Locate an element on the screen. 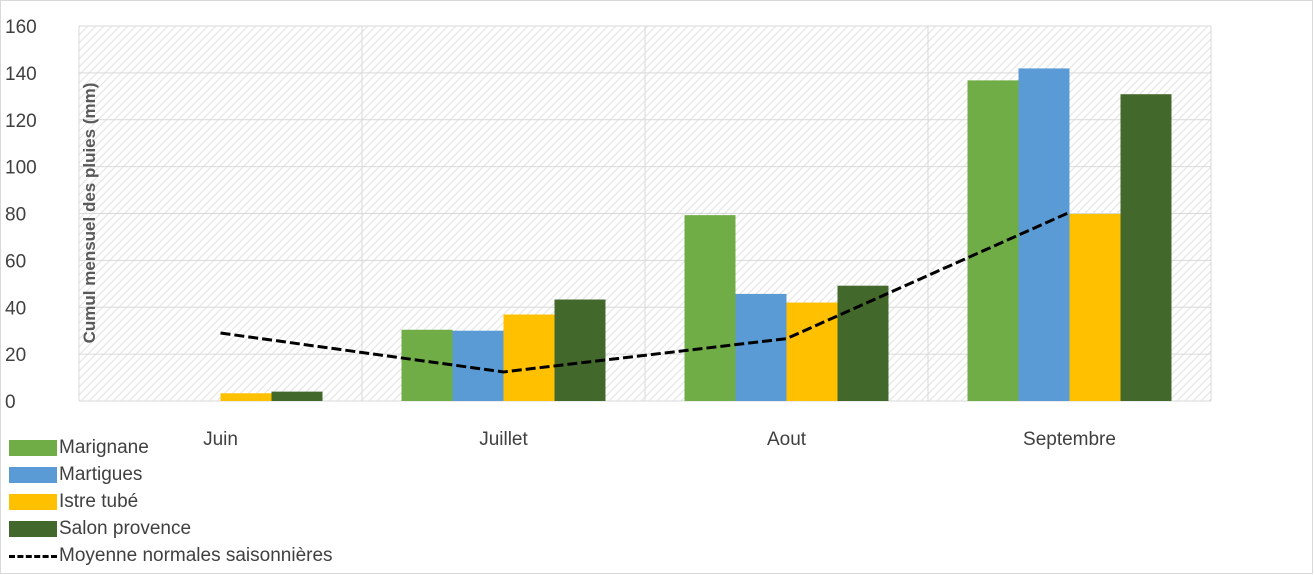 The width and height of the screenshot is (1314, 575). y-axis-title: Cumul mensuel des pluies (mm) is located at coordinates (89, 213).